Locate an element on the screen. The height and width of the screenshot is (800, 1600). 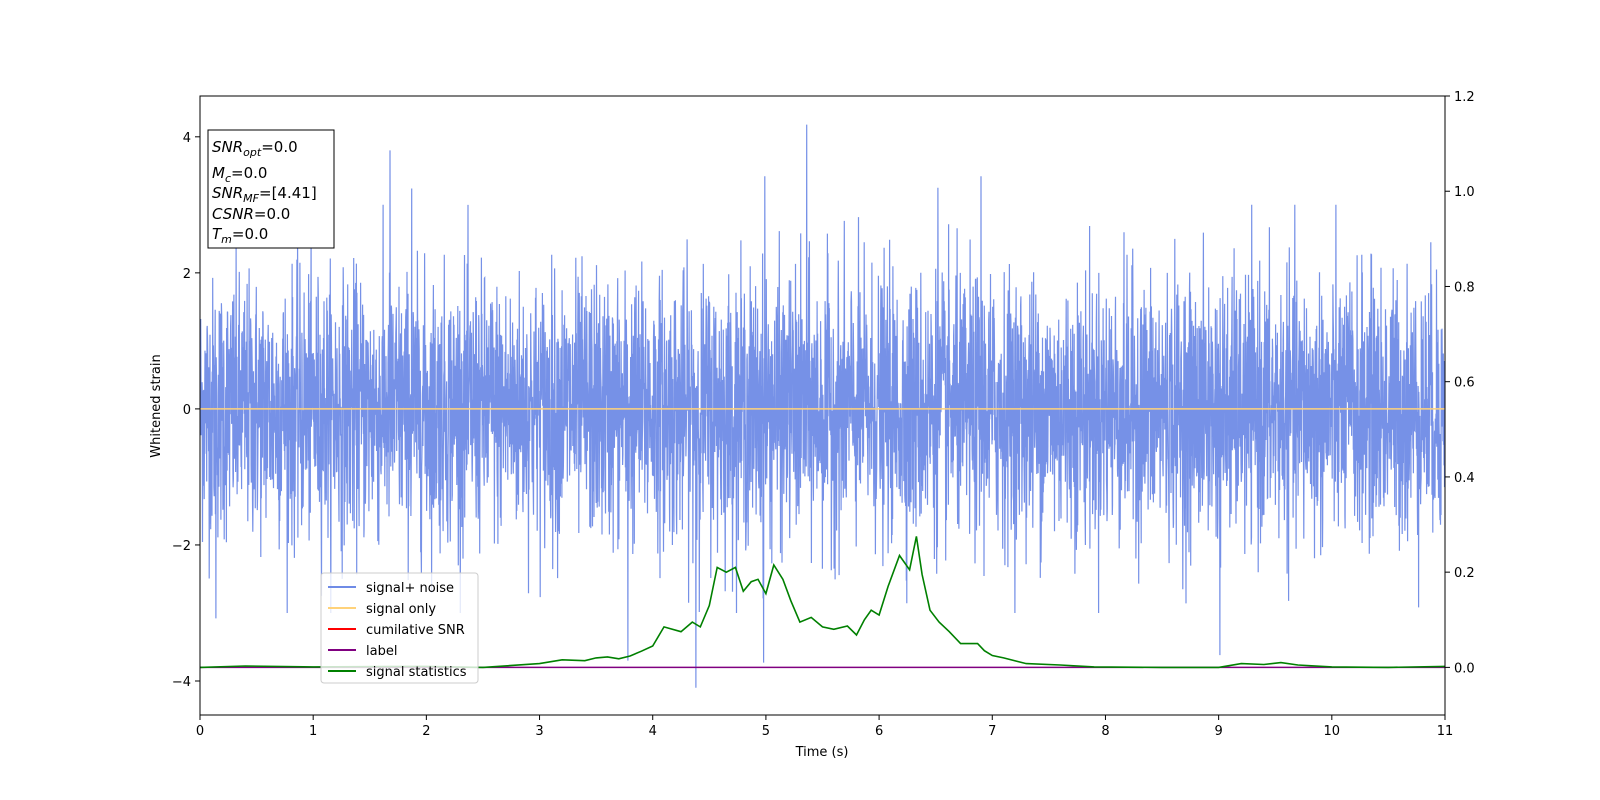
annotation-tm: Tm=0.0 is located at coordinates (240, 235).